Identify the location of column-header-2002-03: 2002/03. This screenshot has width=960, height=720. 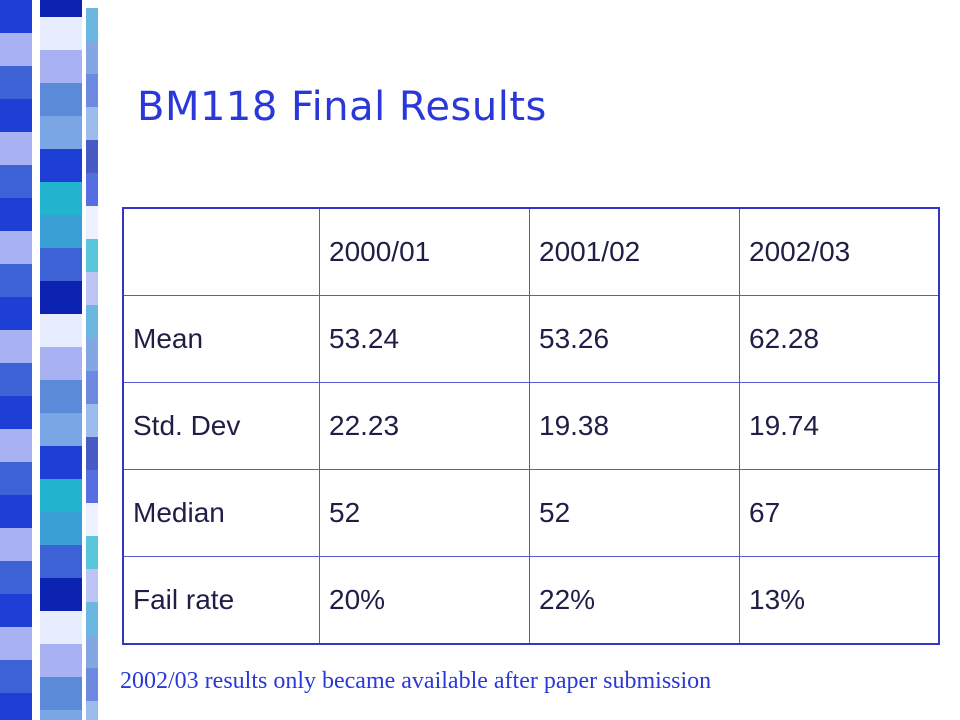
(839, 252).